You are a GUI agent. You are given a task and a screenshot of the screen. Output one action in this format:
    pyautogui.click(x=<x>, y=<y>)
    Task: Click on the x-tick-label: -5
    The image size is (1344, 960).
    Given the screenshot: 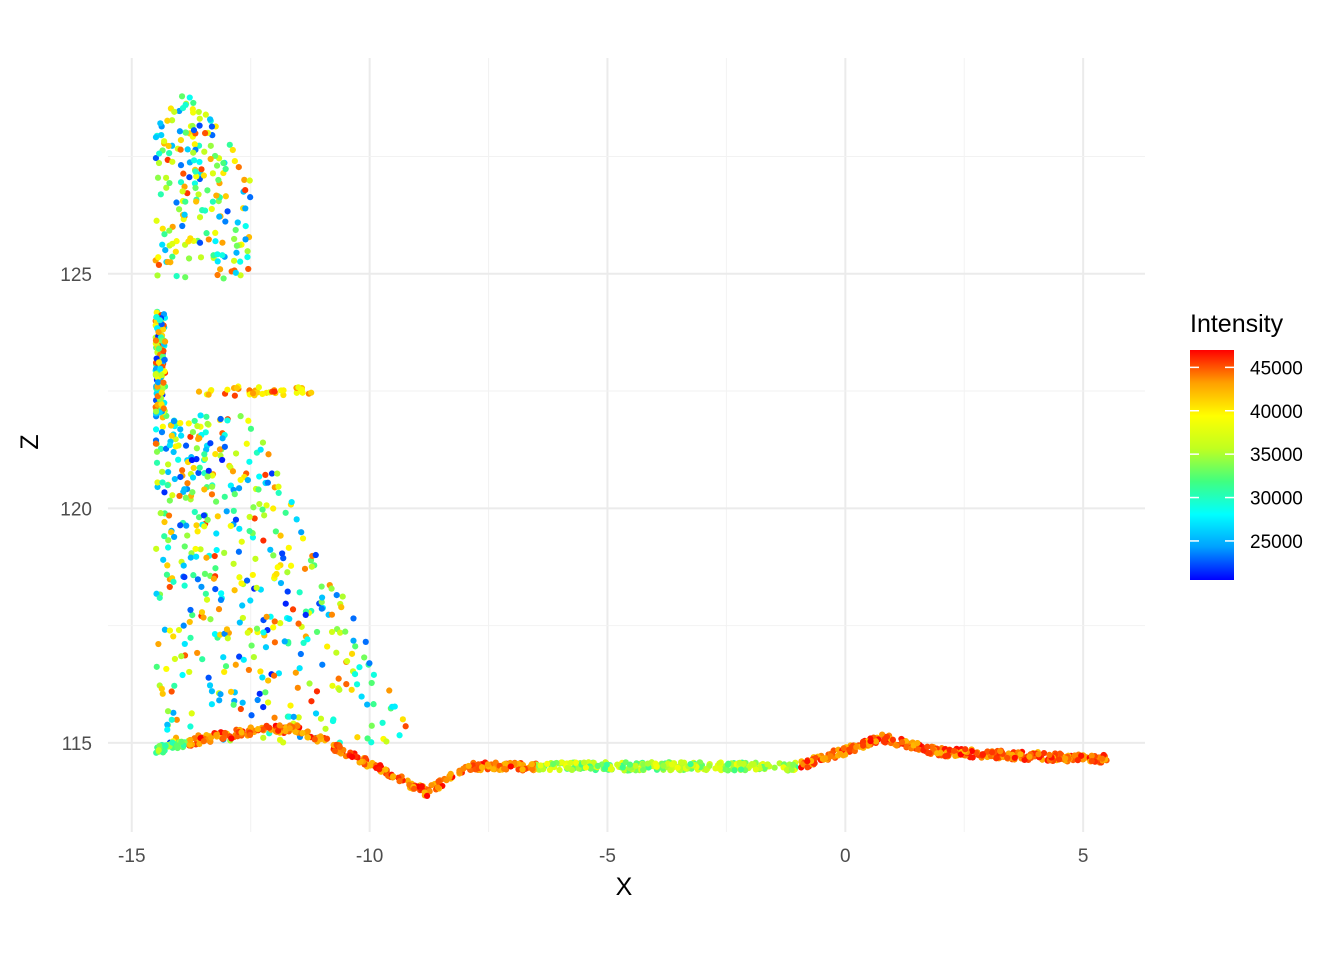 What is the action you would take?
    pyautogui.click(x=607, y=856)
    